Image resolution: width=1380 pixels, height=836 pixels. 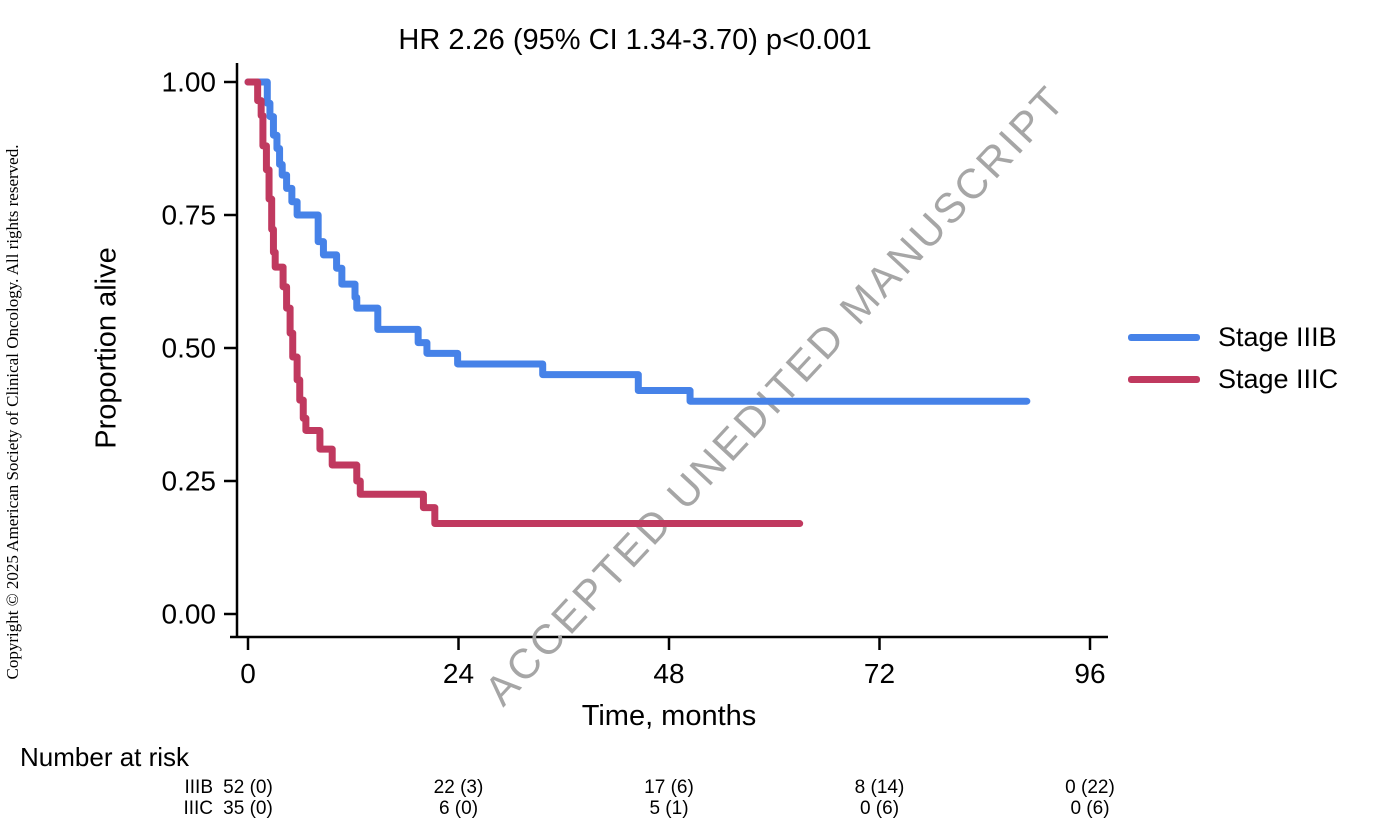 What do you see at coordinates (189, 348) in the screenshot?
I see `y-tick-label: 0.50` at bounding box center [189, 348].